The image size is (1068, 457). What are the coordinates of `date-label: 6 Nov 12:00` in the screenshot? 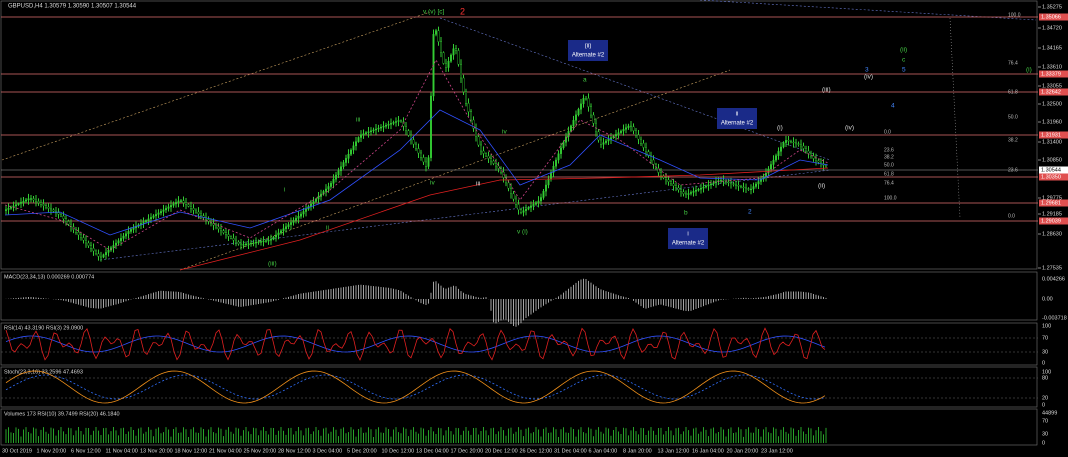 It's located at (86, 451).